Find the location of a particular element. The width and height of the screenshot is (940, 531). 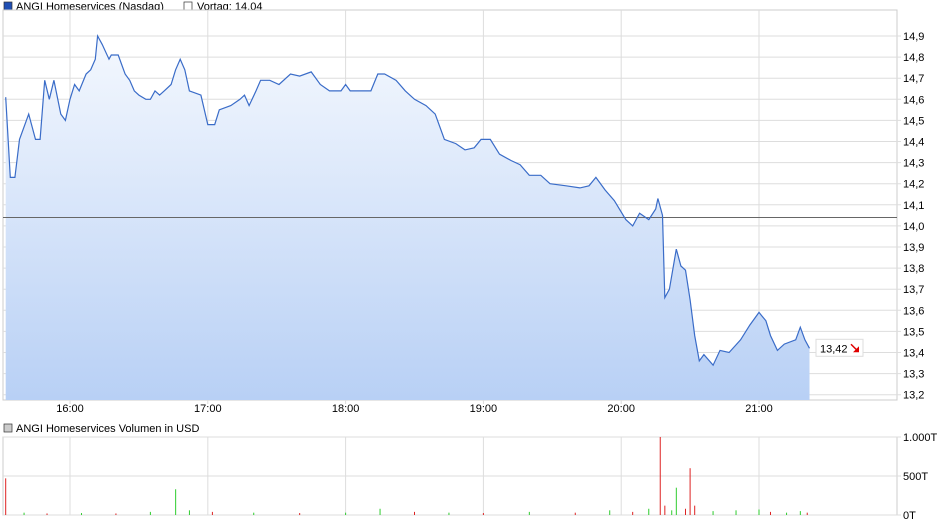

trend-down-arrow-icon is located at coordinates (854, 348).